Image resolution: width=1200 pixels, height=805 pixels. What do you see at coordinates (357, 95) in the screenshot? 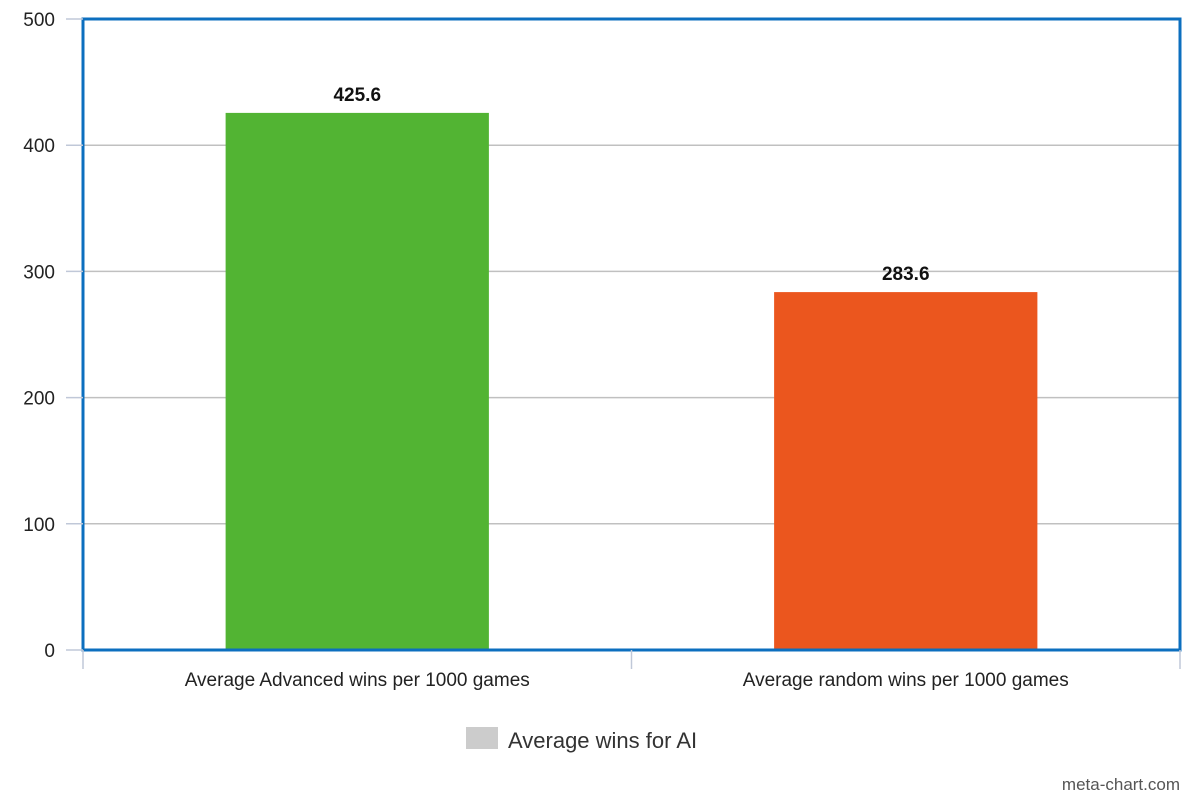
I see `bar-value-label: 425.6` at bounding box center [357, 95].